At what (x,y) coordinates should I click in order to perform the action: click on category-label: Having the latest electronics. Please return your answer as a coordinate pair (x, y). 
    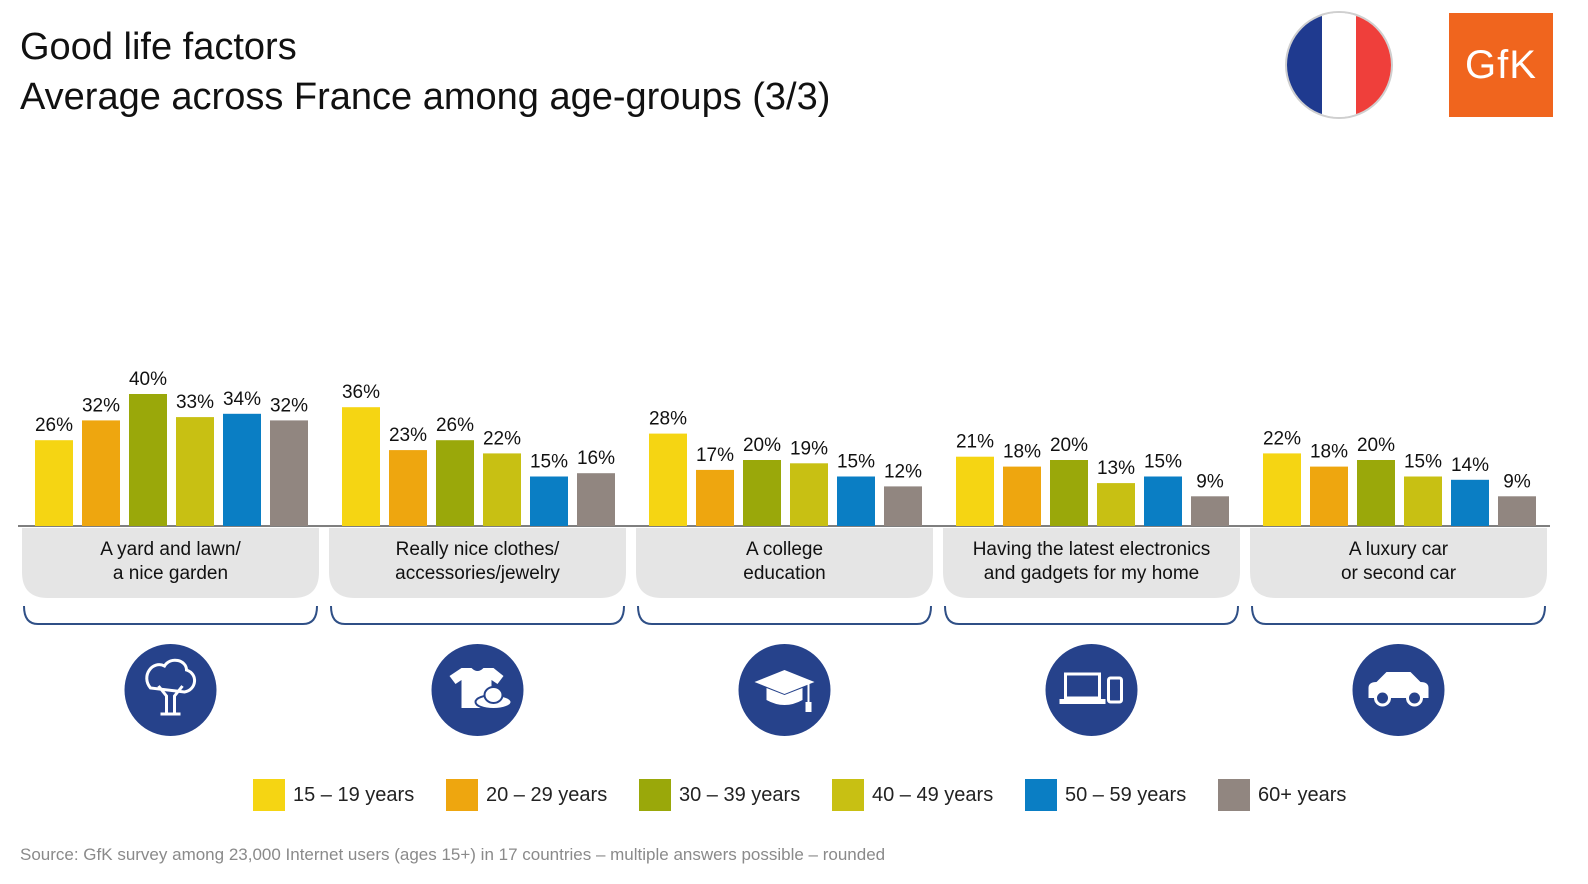
    Looking at the image, I should click on (1092, 549).